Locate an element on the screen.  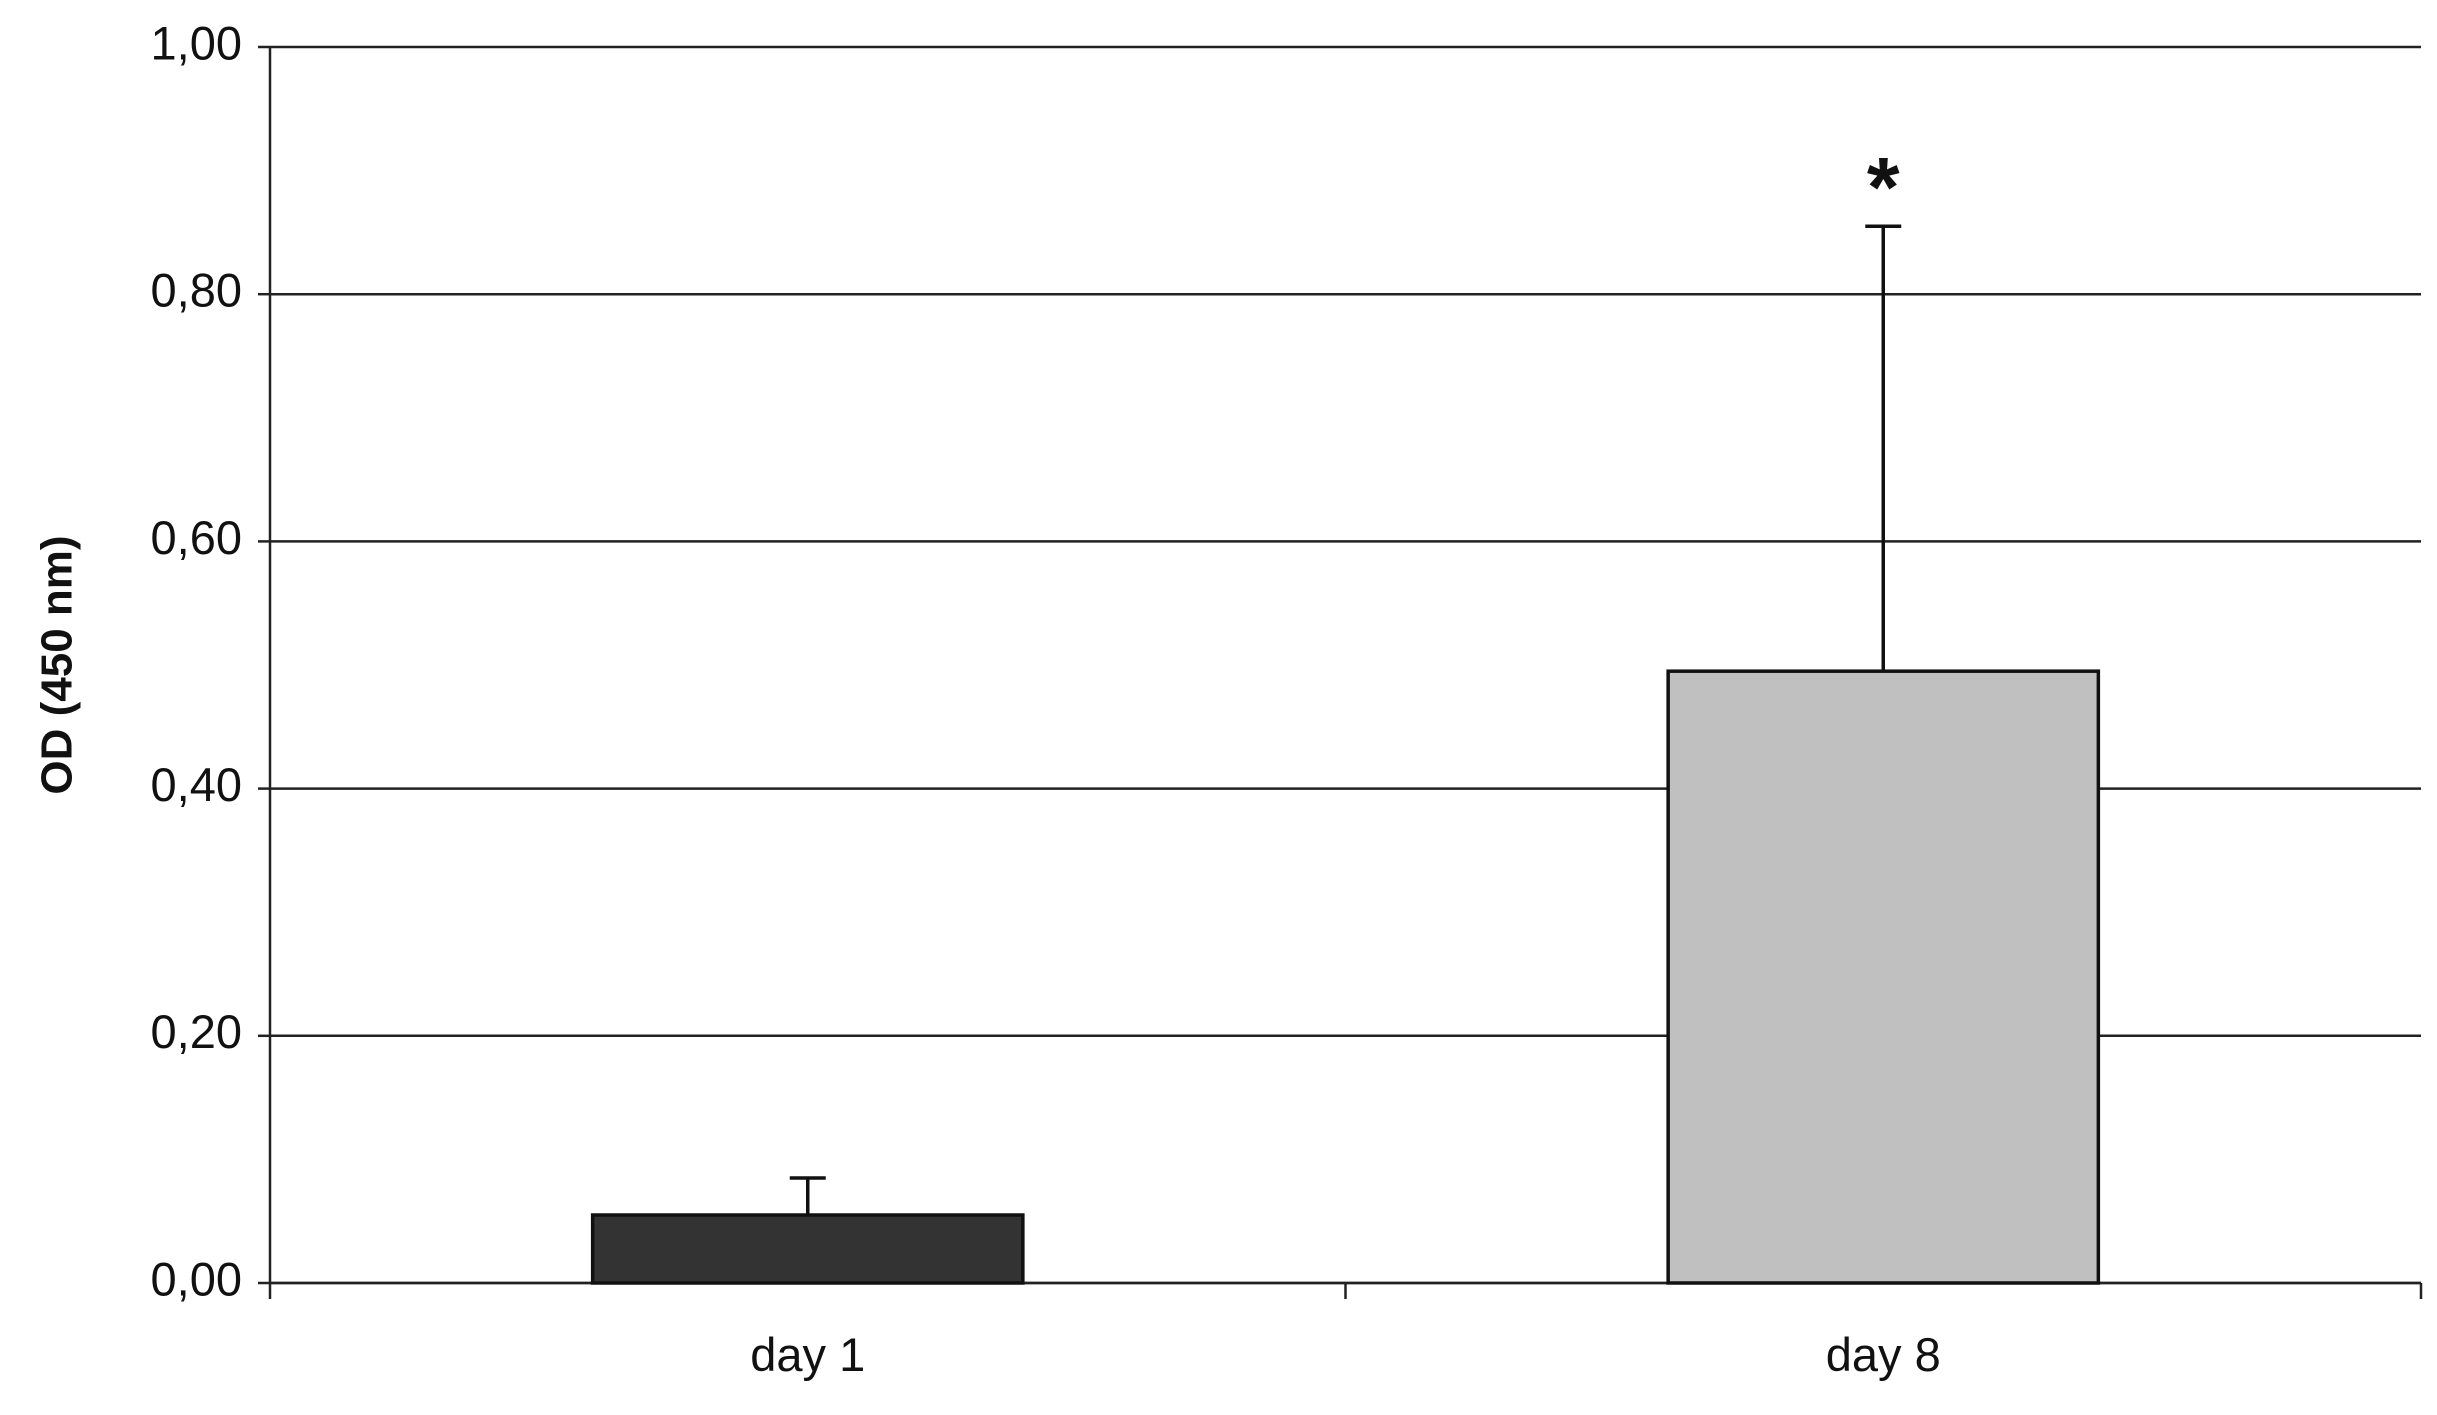
y-tick-label: 0,80 is located at coordinates (196, 290).